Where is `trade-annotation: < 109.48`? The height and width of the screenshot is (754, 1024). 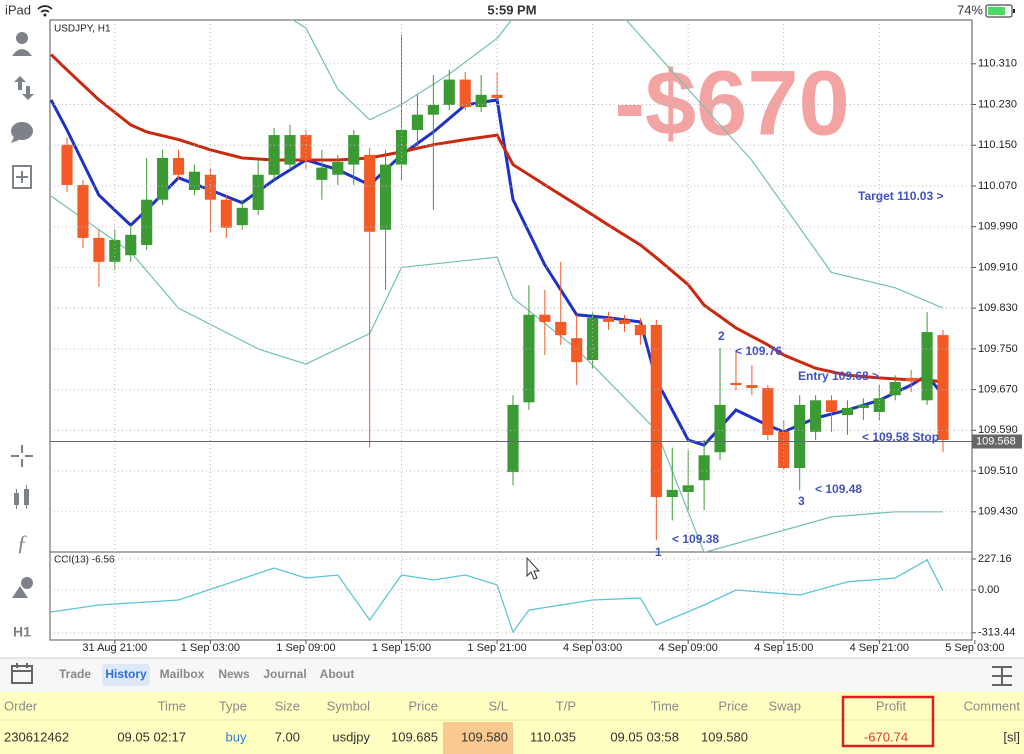
trade-annotation: < 109.48 is located at coordinates (838, 489).